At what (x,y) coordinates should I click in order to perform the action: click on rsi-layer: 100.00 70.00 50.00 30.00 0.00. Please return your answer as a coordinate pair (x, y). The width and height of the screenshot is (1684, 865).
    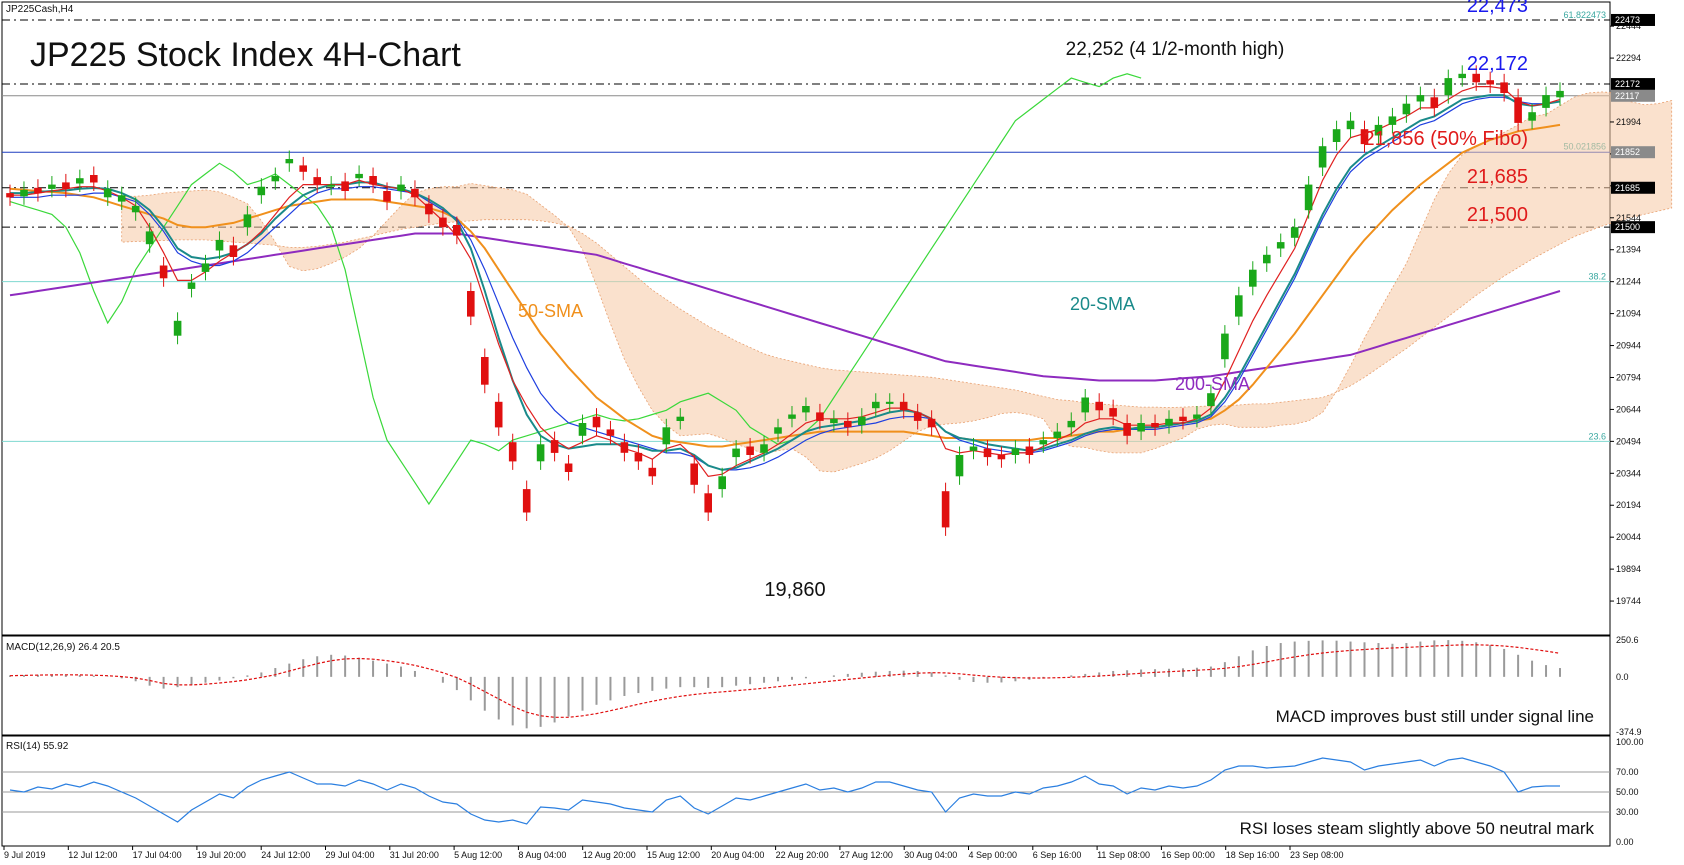
    Looking at the image, I should click on (823, 792).